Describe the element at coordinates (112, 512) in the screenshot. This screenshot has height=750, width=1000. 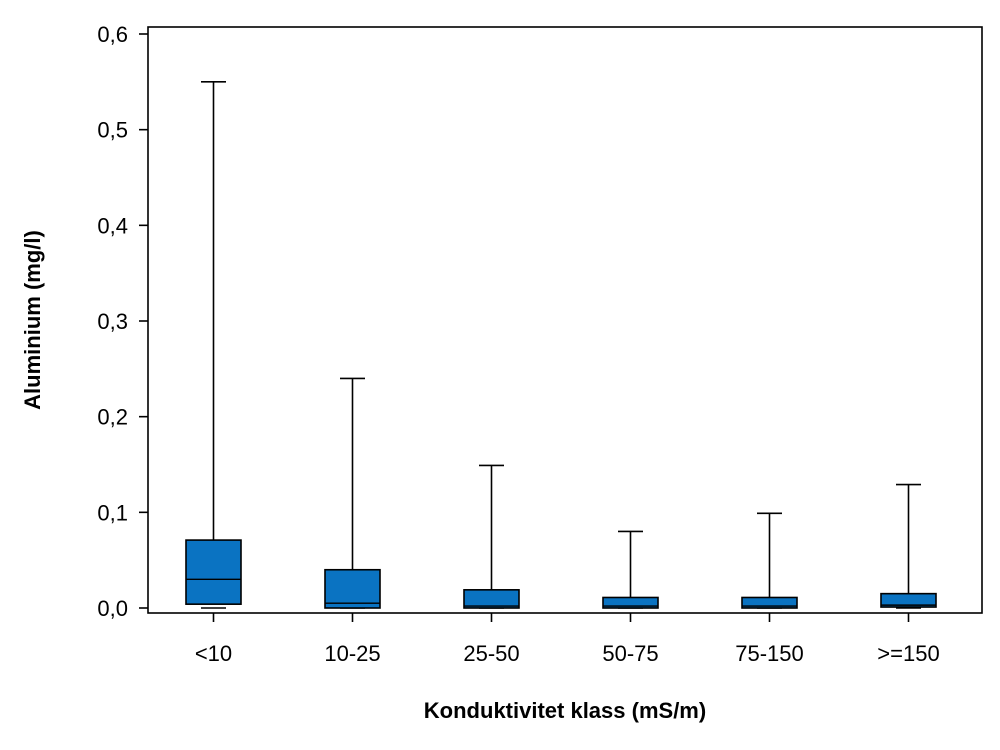
I see `y-tick-label: 0,1` at that location.